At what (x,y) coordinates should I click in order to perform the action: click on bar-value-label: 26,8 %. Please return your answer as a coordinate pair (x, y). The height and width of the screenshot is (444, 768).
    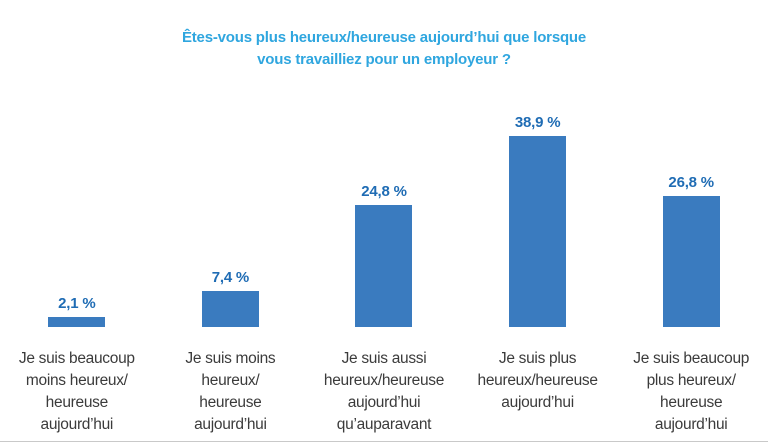
    Looking at the image, I should click on (691, 182).